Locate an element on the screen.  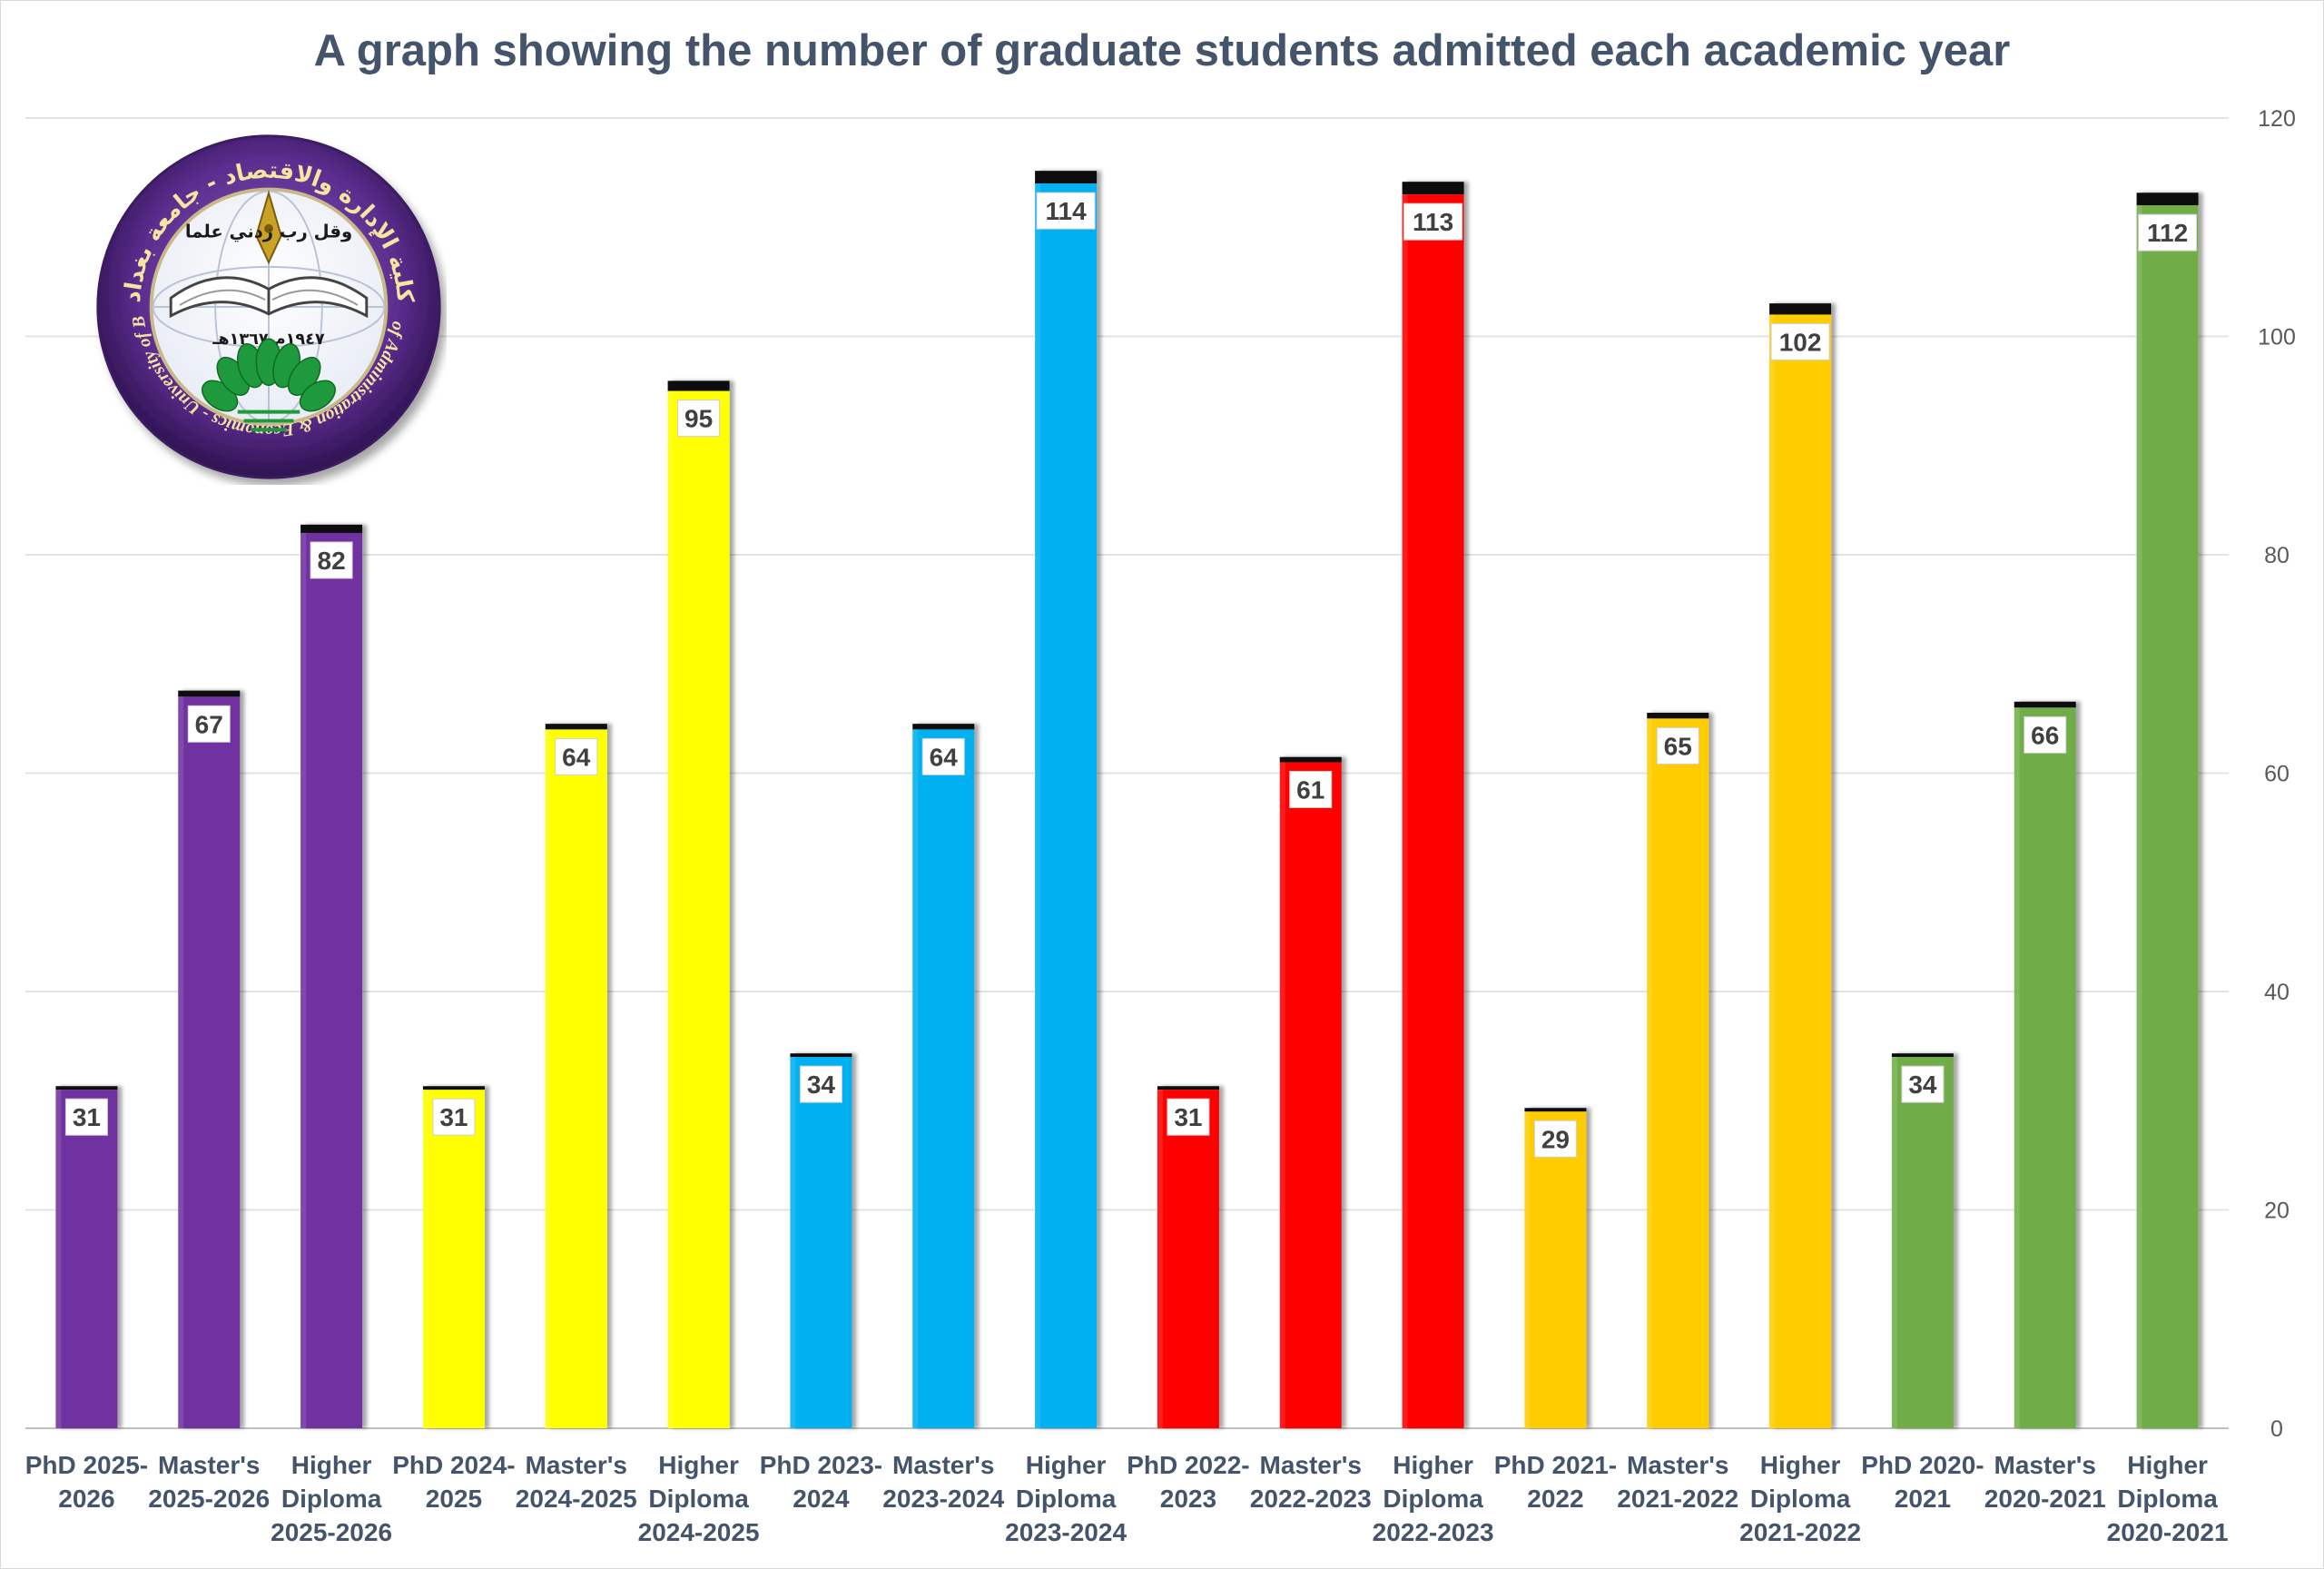
data-label: 64 is located at coordinates (576, 757).